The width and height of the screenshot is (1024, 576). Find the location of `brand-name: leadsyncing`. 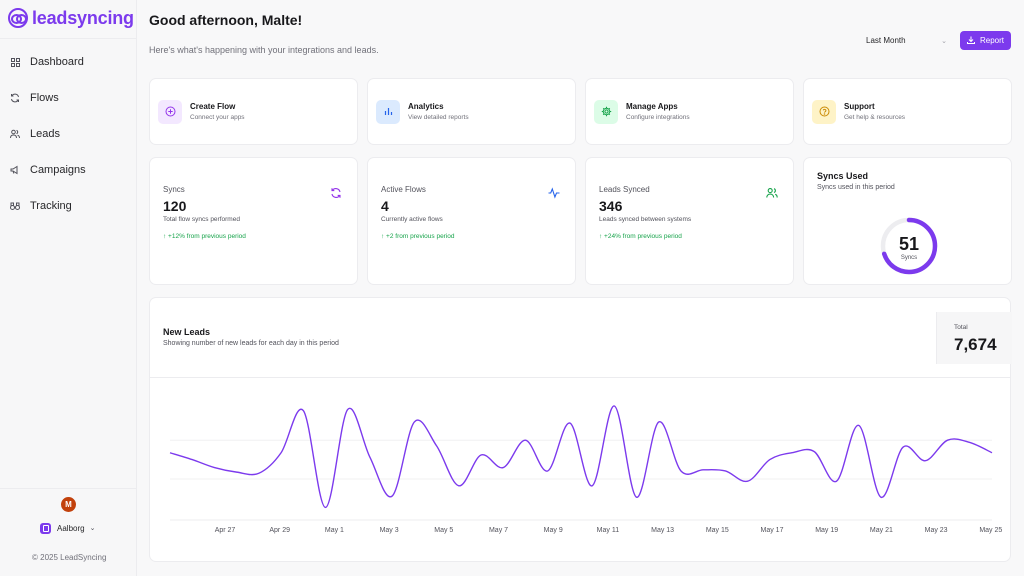

brand-name: leadsyncing is located at coordinates (83, 17).